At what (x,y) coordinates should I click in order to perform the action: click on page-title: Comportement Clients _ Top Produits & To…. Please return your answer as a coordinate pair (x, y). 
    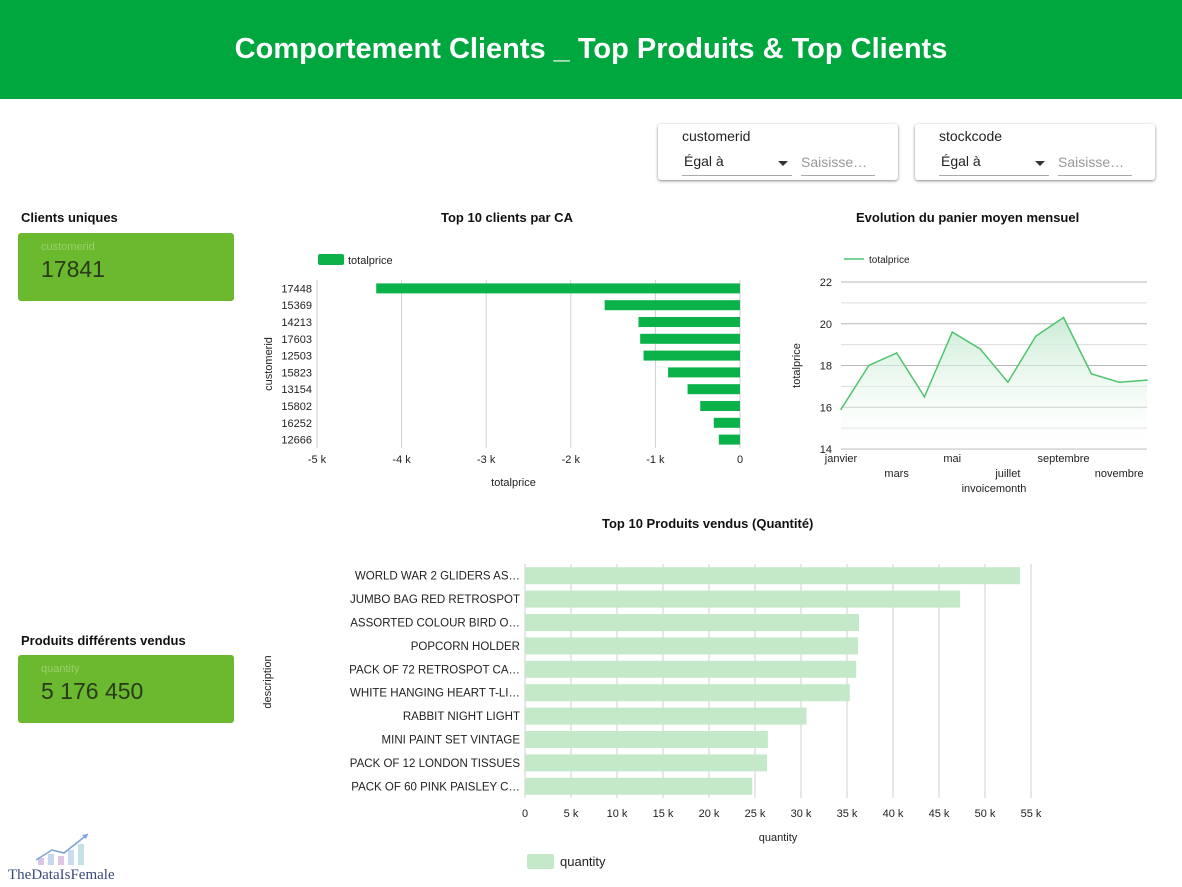
    Looking at the image, I should click on (591, 49).